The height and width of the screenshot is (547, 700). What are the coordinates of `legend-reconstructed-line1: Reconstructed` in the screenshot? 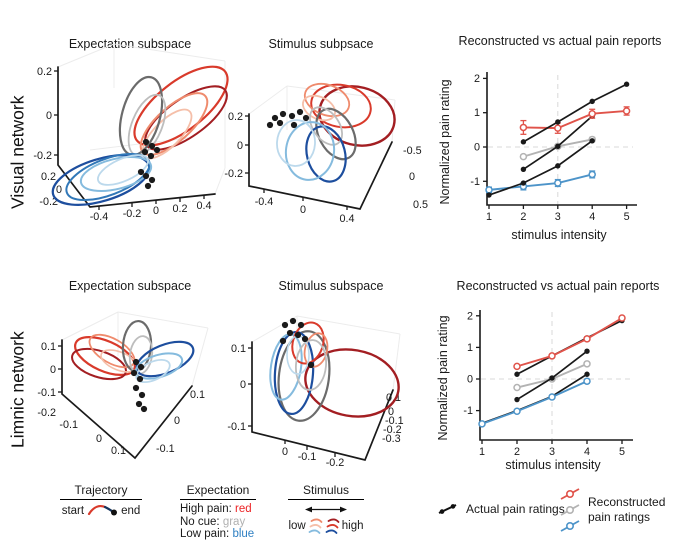 It's located at (627, 502).